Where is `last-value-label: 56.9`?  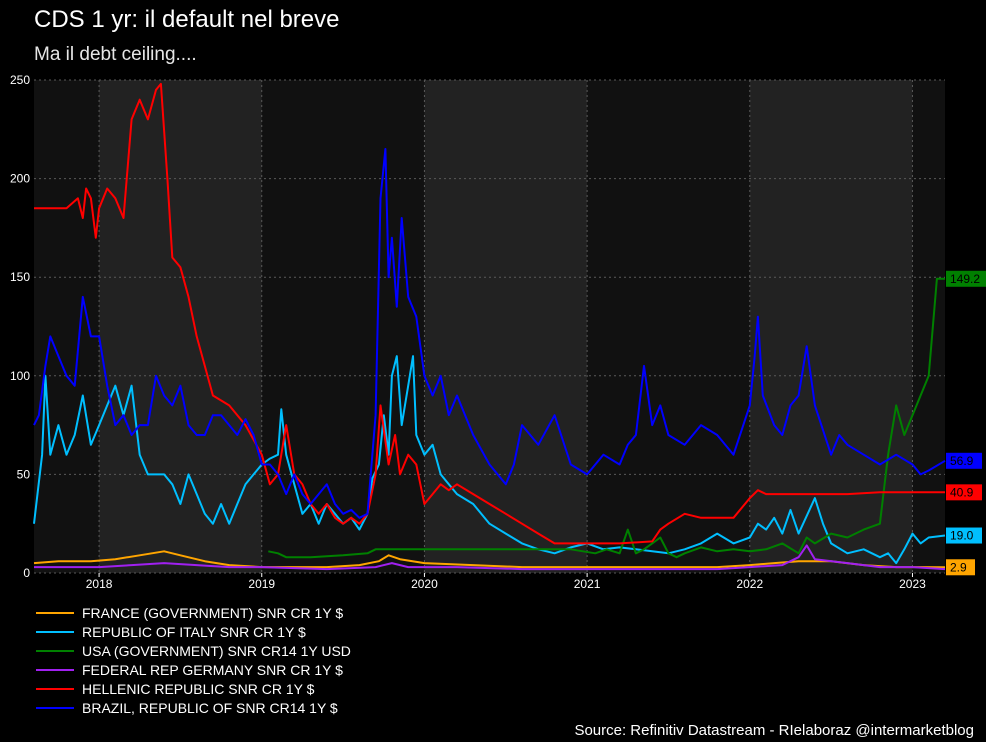 last-value-label: 56.9 is located at coordinates (962, 461).